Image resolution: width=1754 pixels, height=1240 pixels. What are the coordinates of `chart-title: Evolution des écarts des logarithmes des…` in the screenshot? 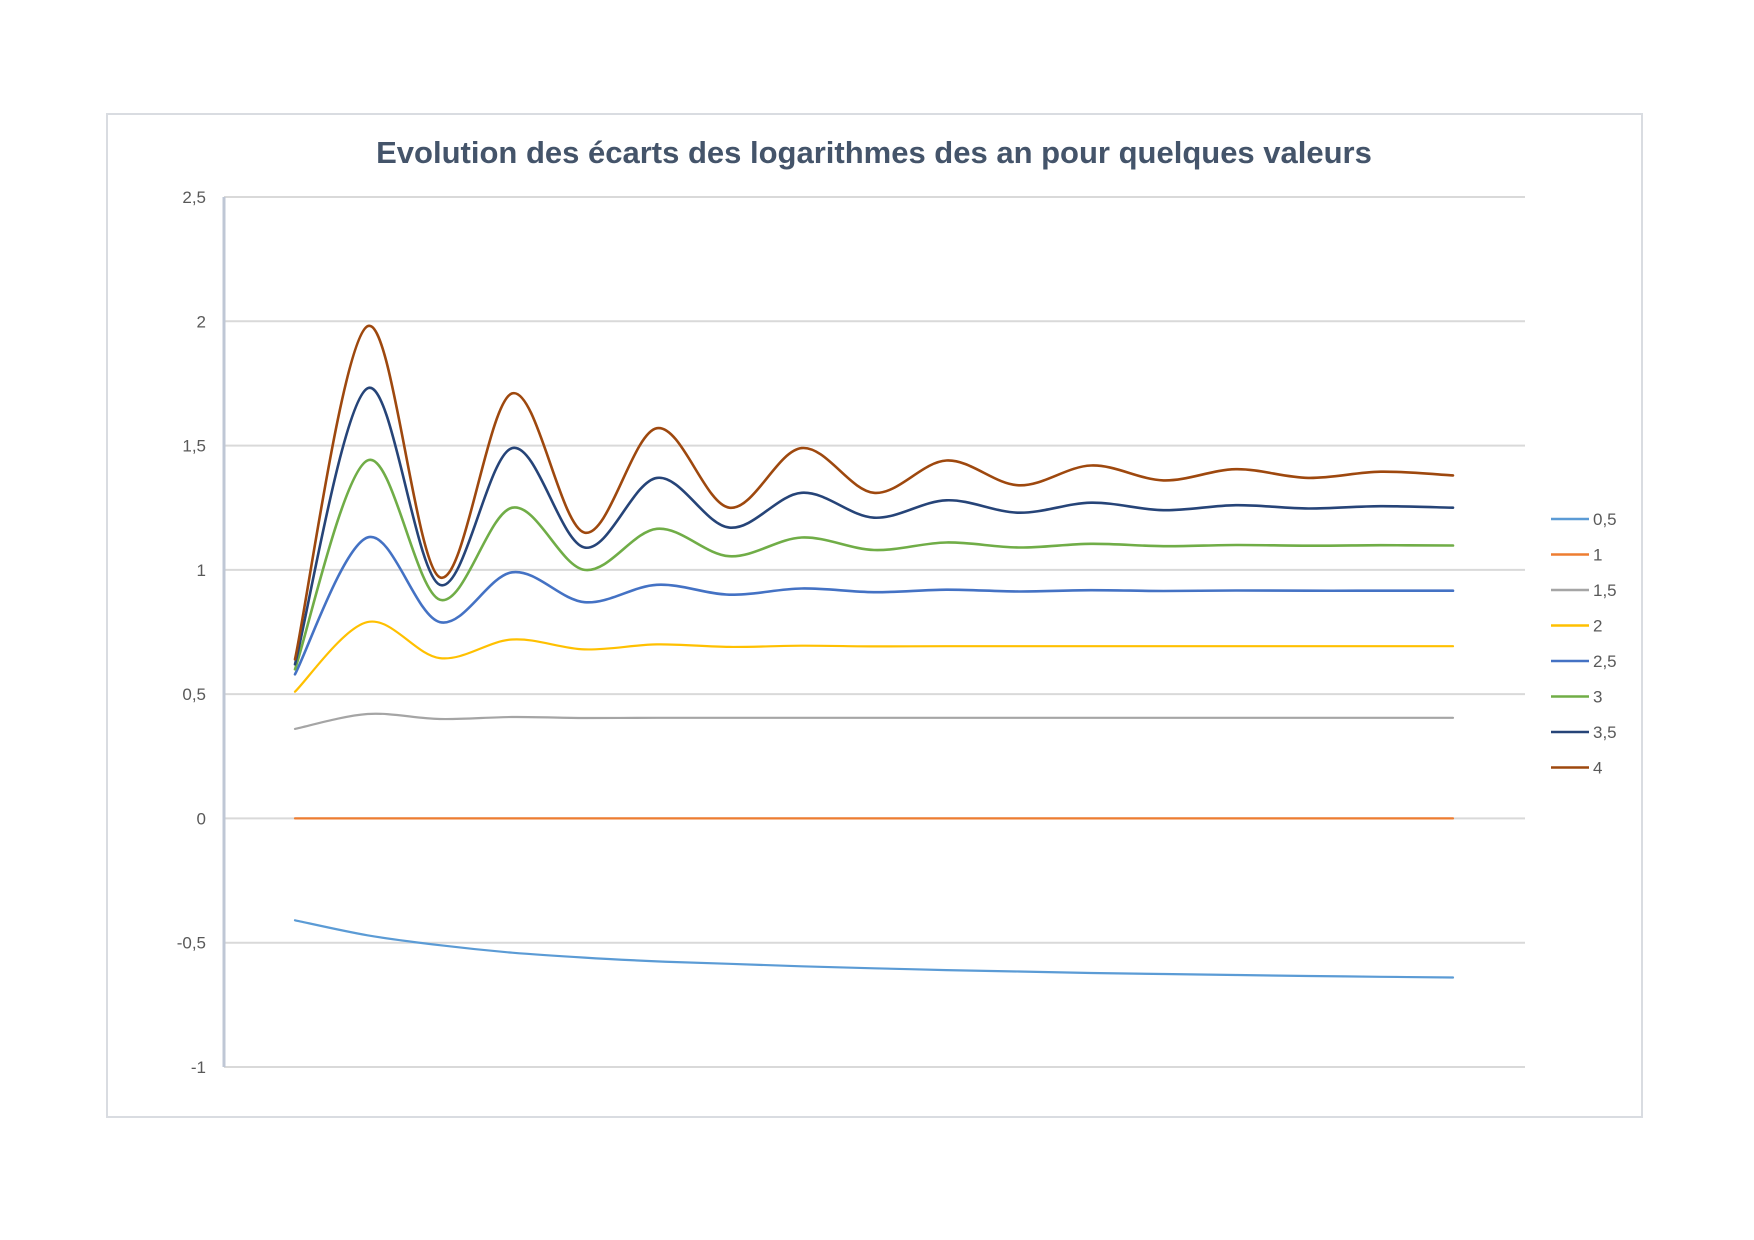 It's located at (874, 152).